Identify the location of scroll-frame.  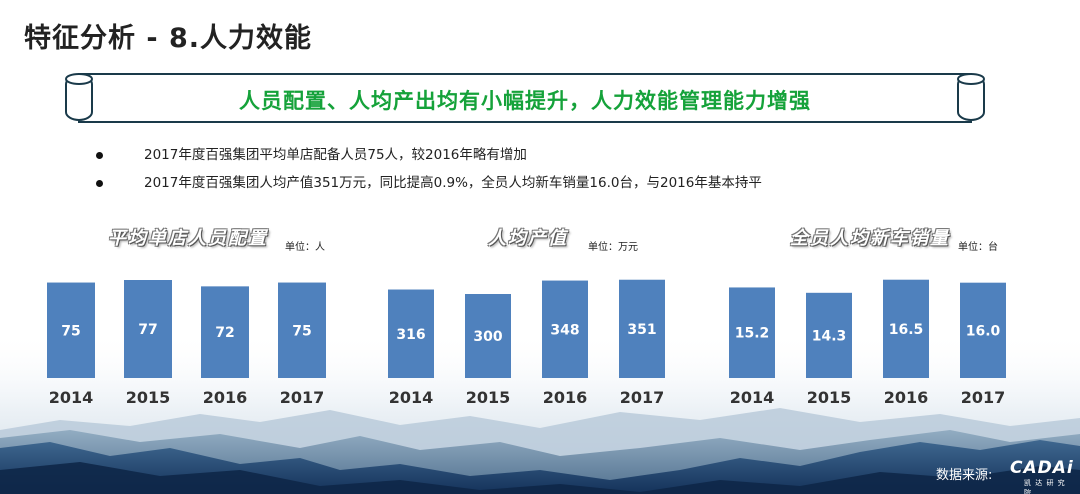
(525, 98).